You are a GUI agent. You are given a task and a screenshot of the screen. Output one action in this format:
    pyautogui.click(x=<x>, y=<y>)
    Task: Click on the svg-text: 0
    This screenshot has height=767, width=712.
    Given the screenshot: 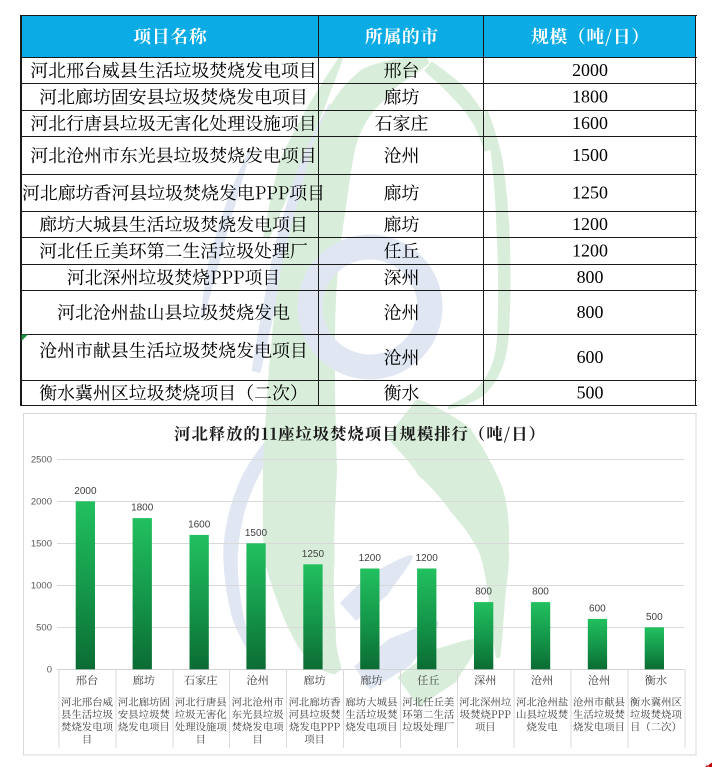 What is the action you would take?
    pyautogui.click(x=49, y=670)
    